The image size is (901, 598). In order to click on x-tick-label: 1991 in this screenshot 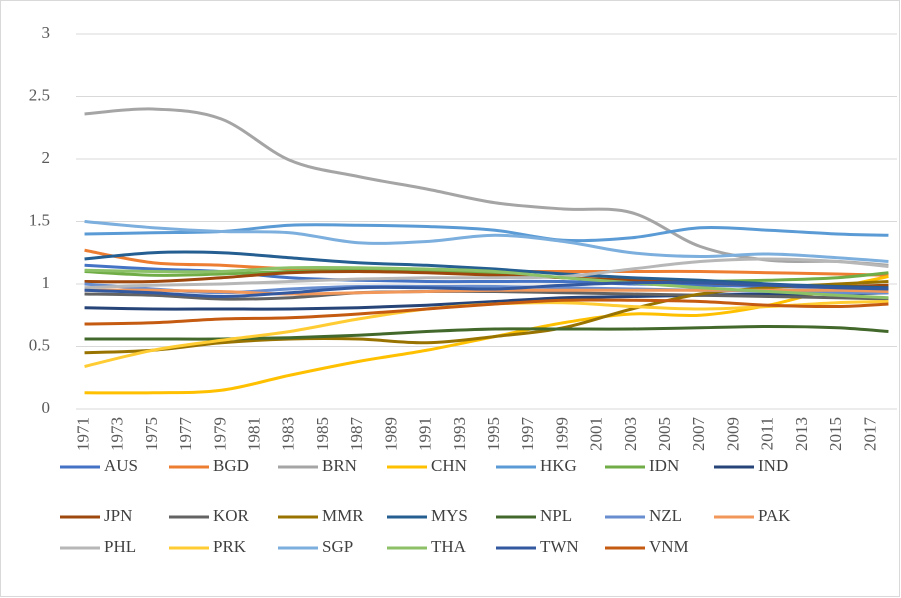, I will do `click(425, 434)`.